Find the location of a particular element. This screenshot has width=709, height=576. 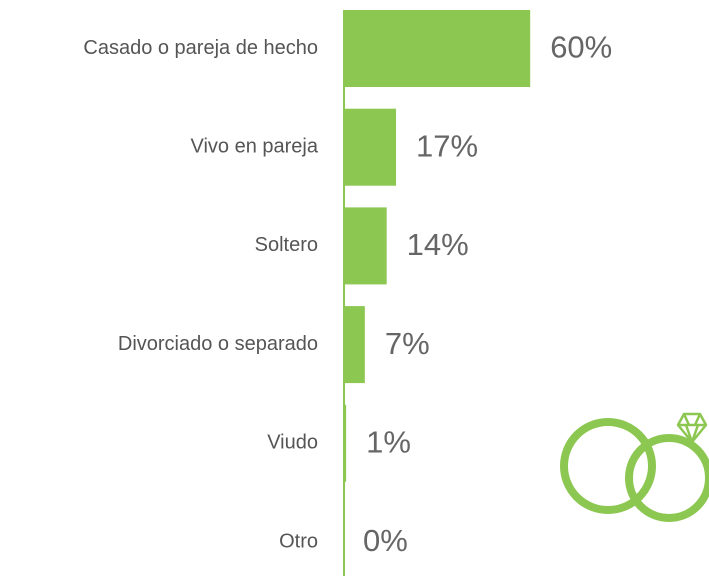

diamond is located at coordinates (692, 428).